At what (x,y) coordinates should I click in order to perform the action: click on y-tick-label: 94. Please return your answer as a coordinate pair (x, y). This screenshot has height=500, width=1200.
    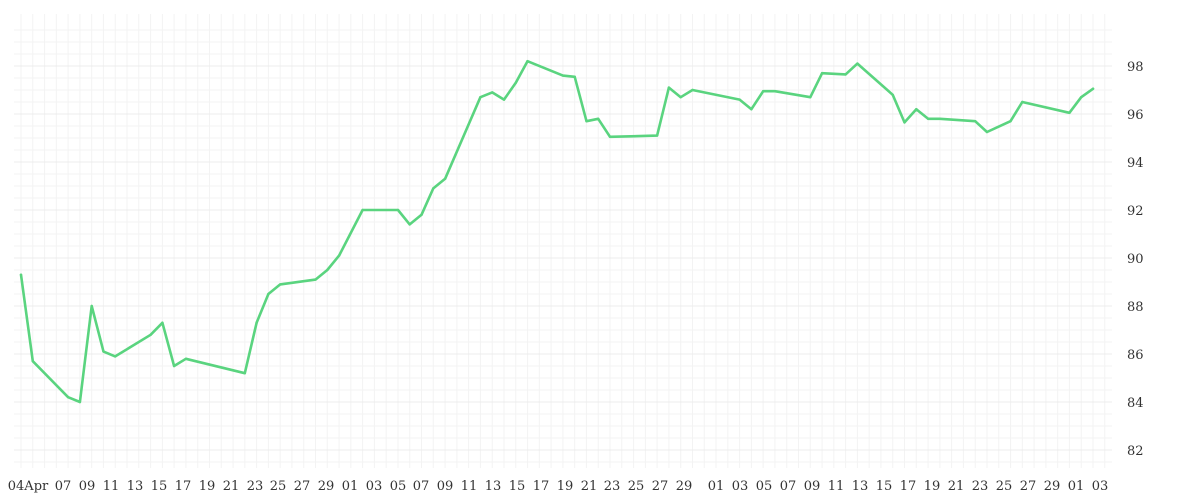
    Looking at the image, I should click on (1135, 163).